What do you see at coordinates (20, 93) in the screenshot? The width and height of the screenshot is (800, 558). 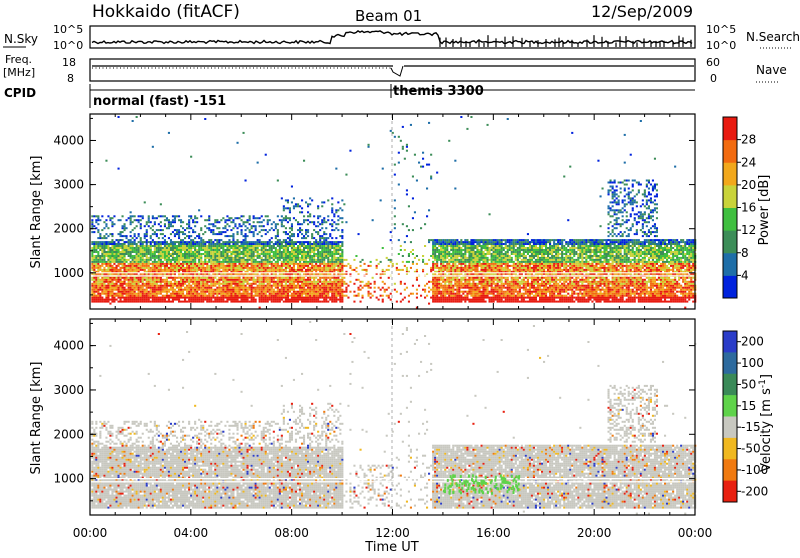 I see `cpid-label: CPID` at bounding box center [20, 93].